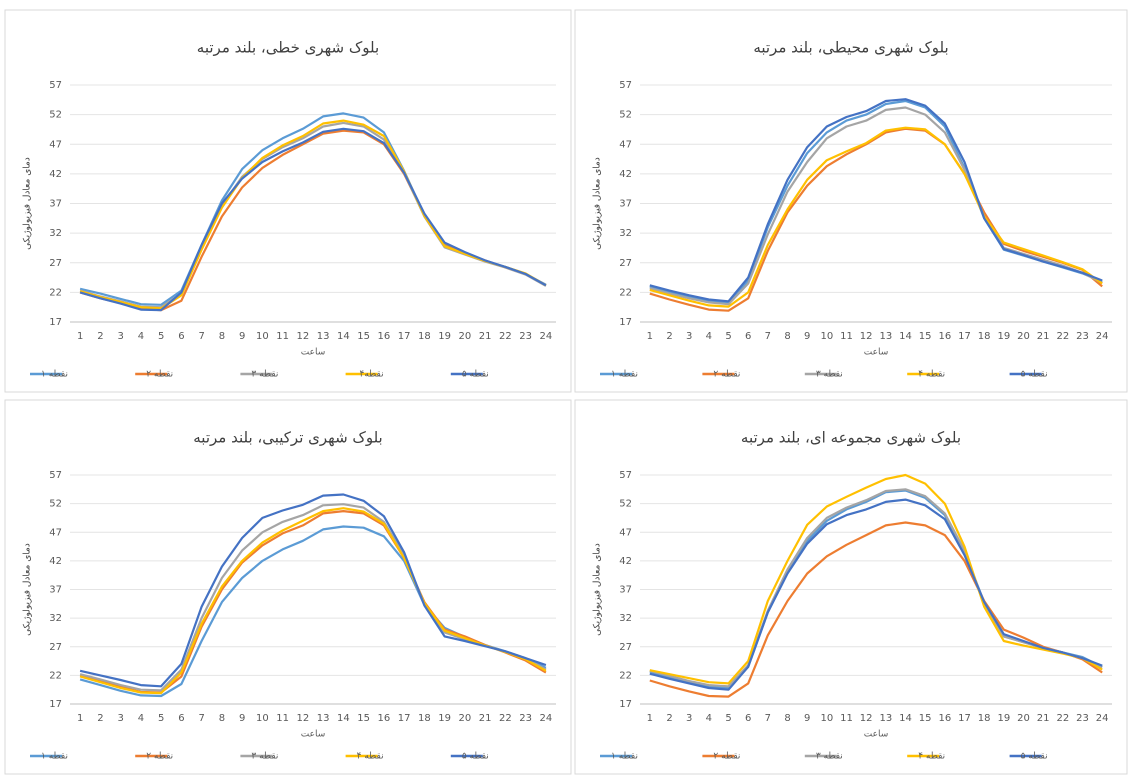 The height and width of the screenshot is (778, 1131). Describe the element at coordinates (931, 375) in the screenshot. I see `legend-label: نقطه ۴` at that location.